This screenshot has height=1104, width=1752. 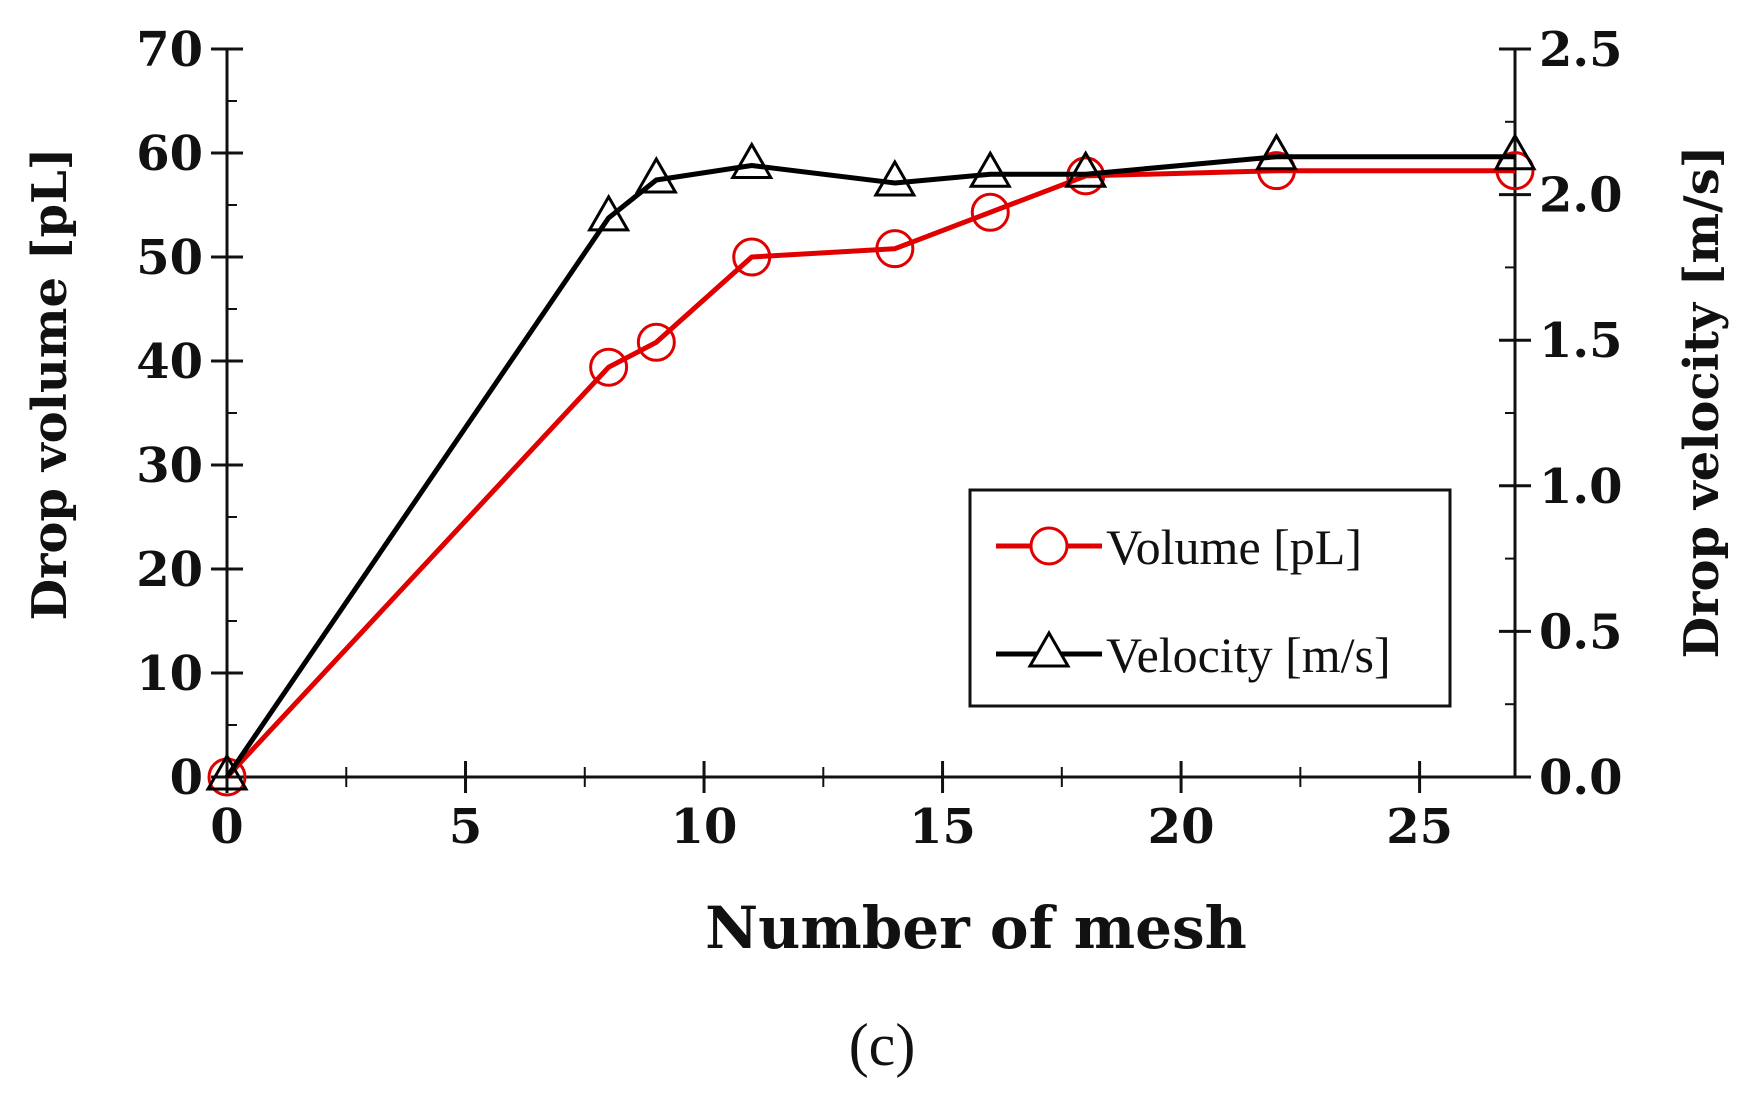 I want to click on legend-box, so click(x=1210, y=598).